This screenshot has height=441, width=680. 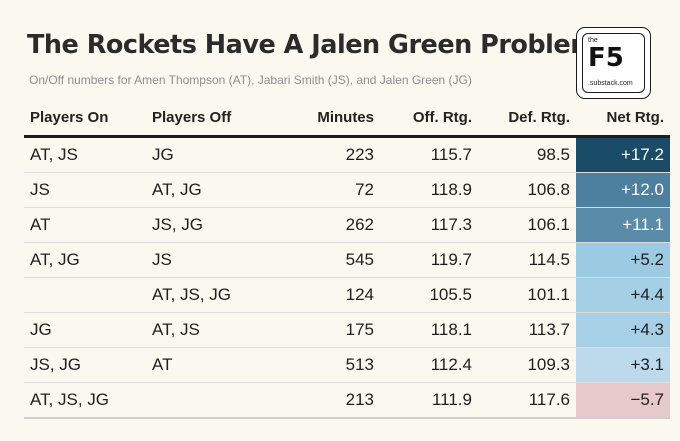 I want to click on cell-players-on: JG, so click(x=85, y=330).